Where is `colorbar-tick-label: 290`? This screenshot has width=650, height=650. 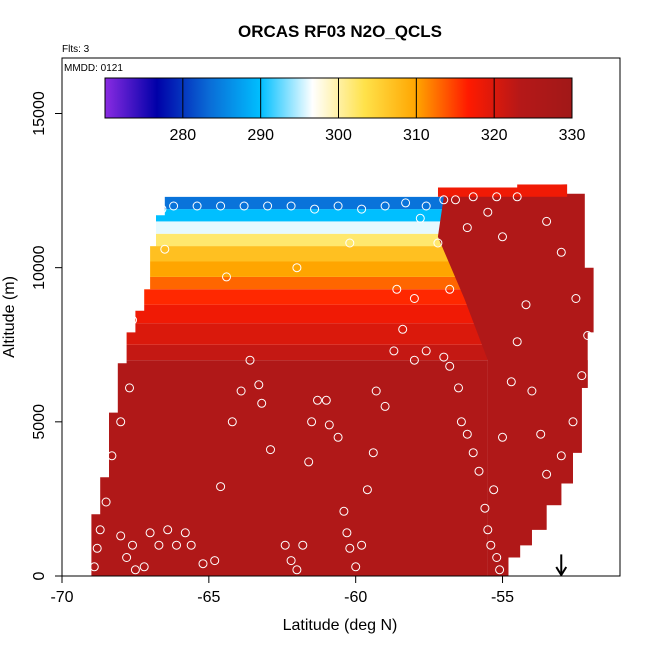
colorbar-tick-label: 290 is located at coordinates (260, 135).